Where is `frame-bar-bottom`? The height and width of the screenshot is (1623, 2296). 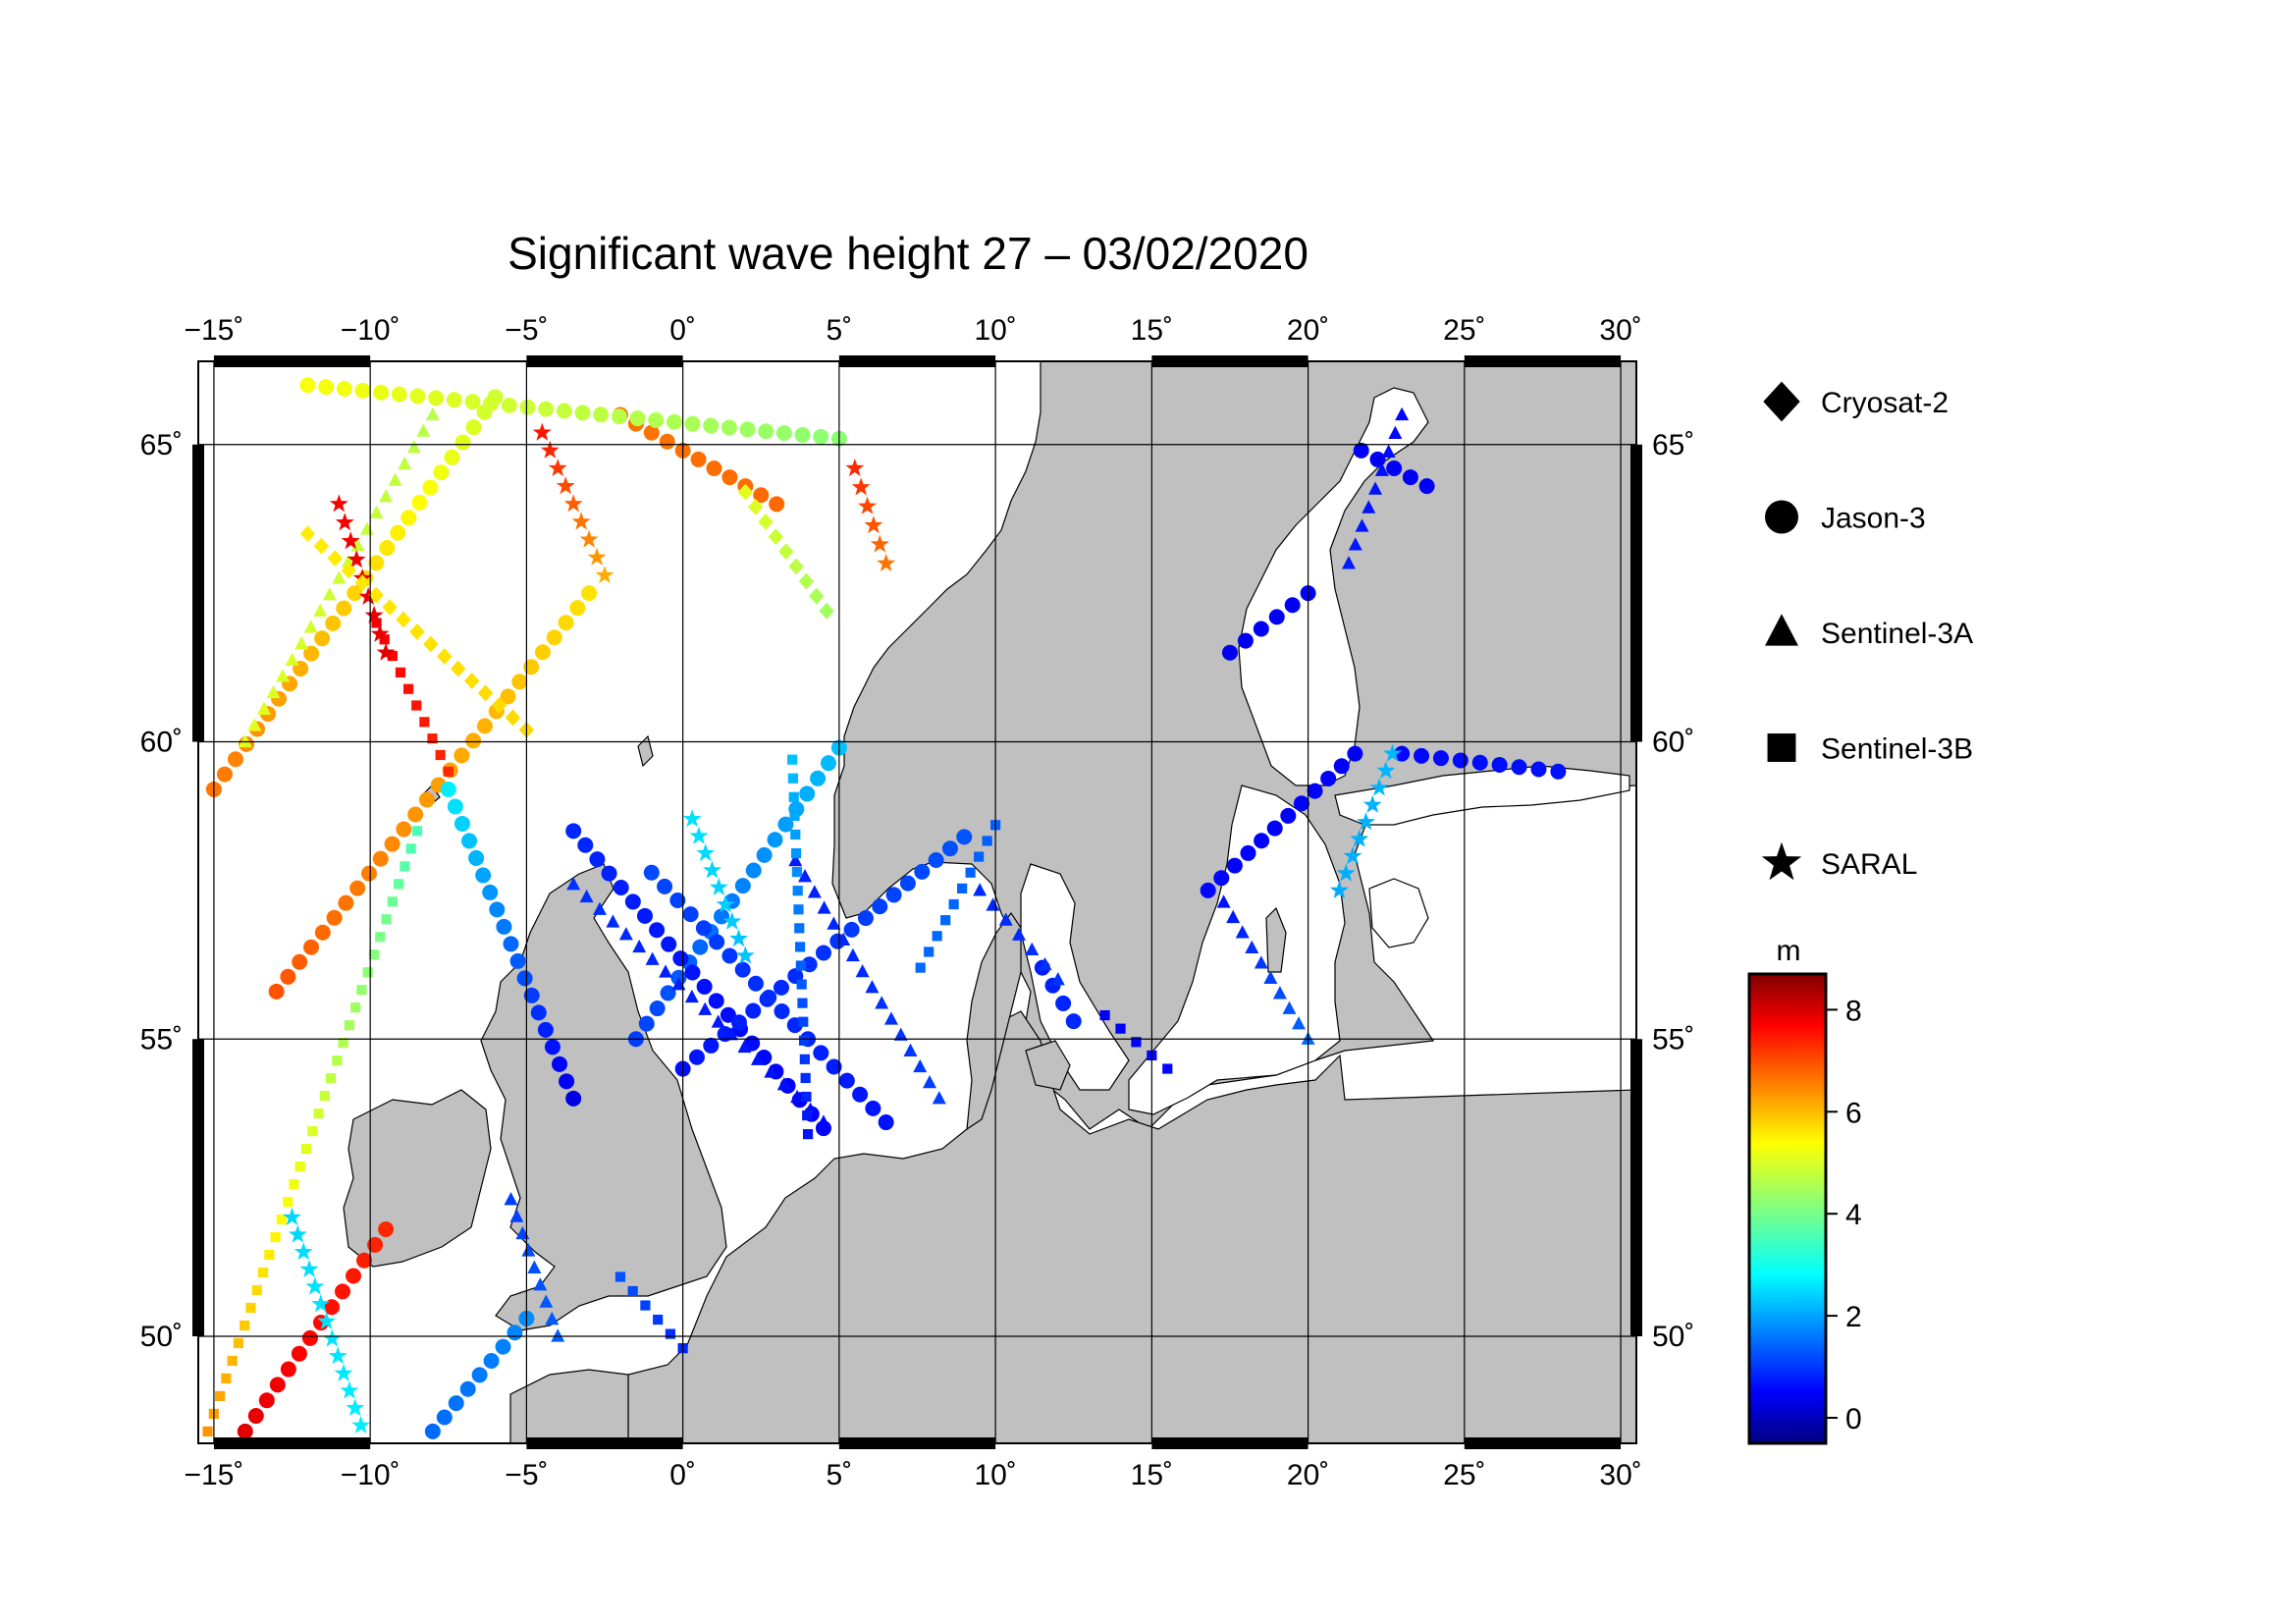 frame-bar-bottom is located at coordinates (917, 1443).